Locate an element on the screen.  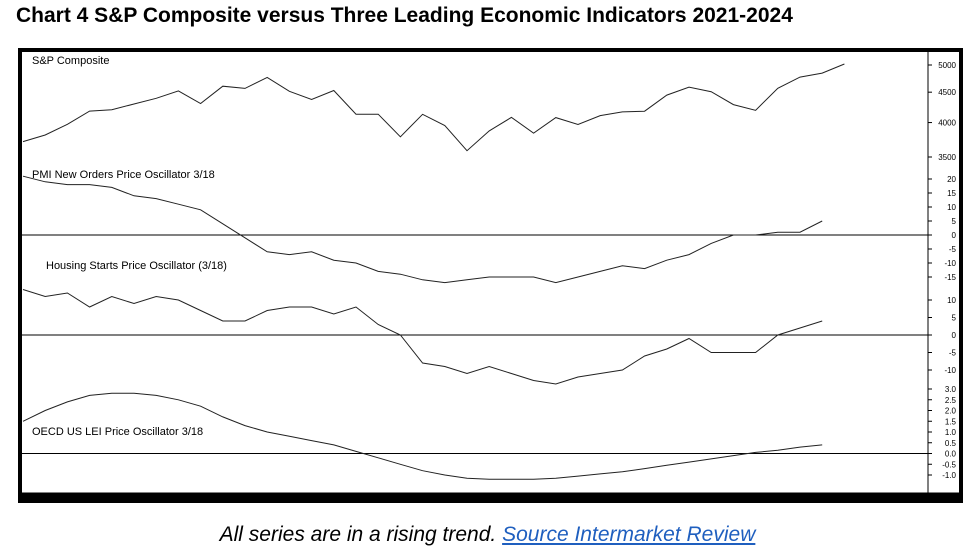
pmi-new-orders-ytick-label: 20 is located at coordinates (951, 179).